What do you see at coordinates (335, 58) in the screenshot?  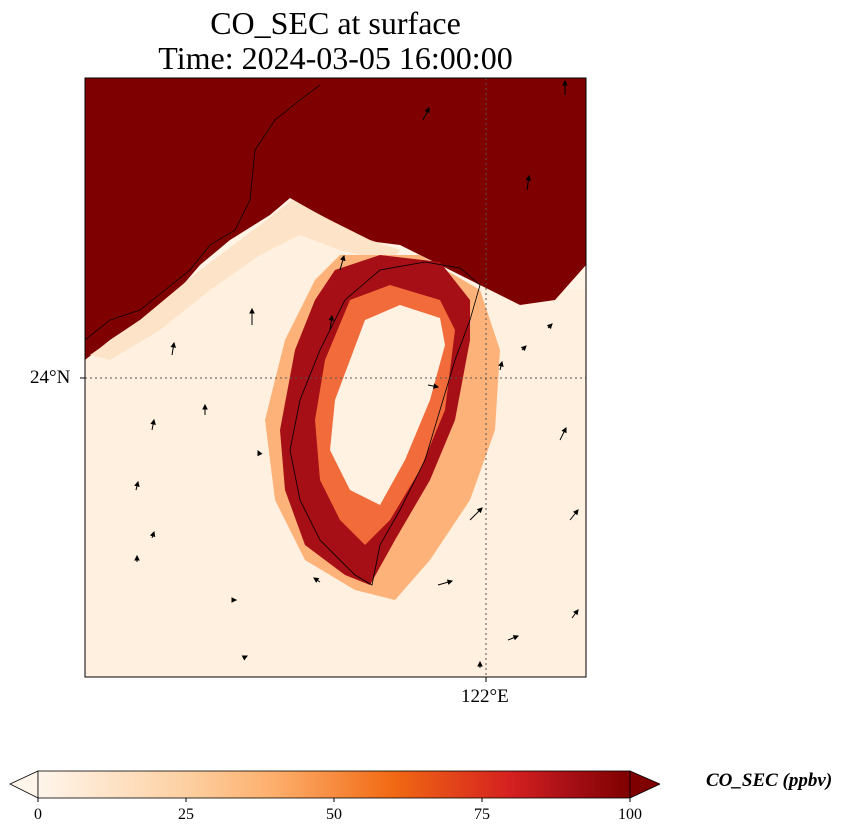 I see `plot-title-line2: Time: 2024-03-05 16:00:00` at bounding box center [335, 58].